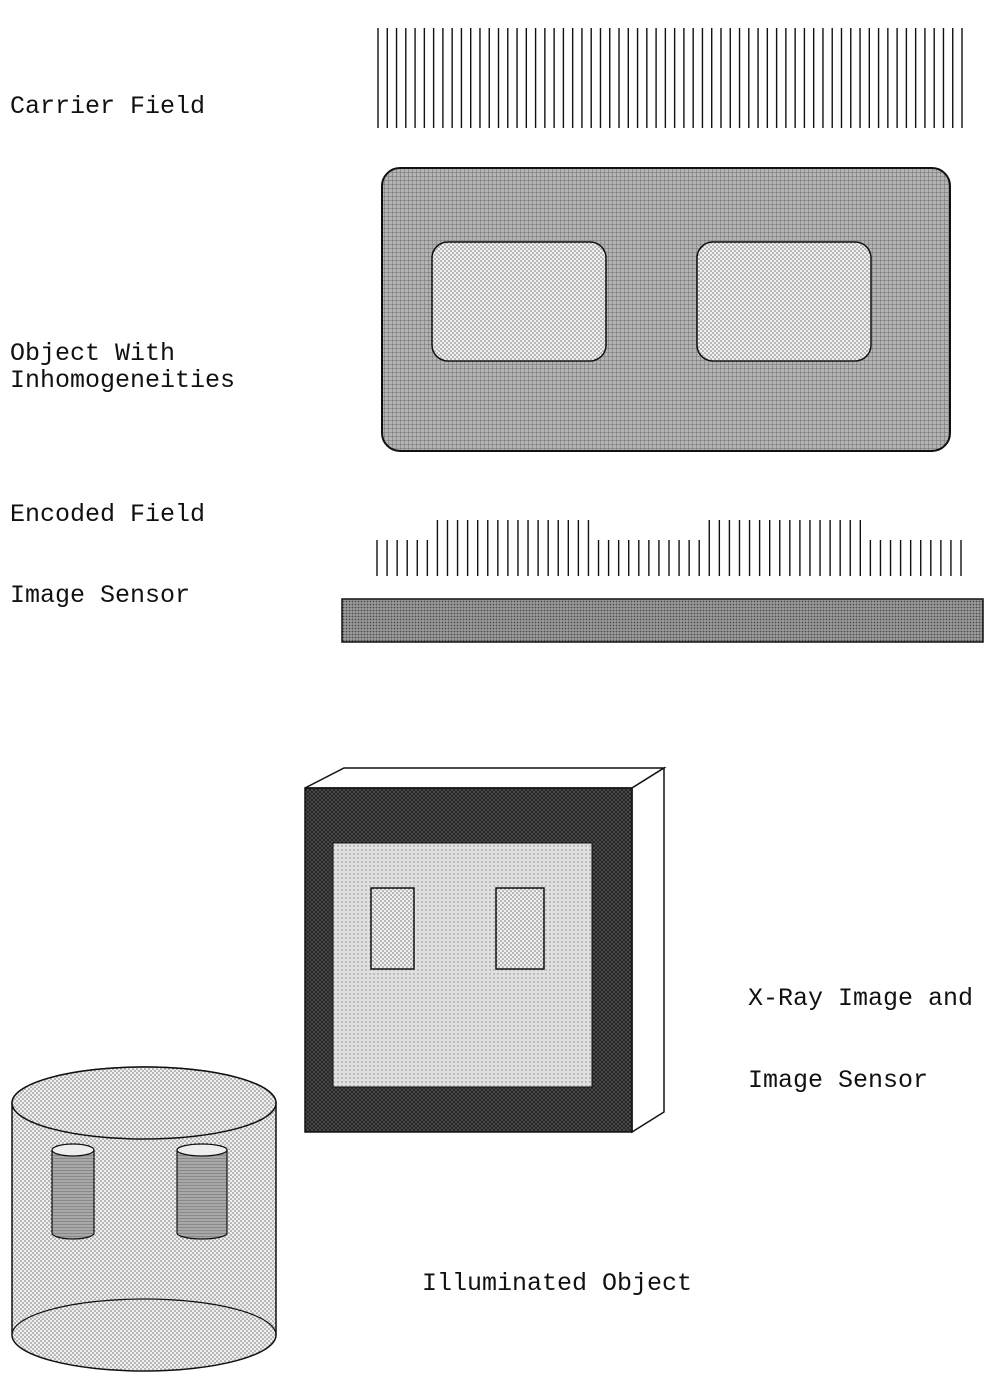 The width and height of the screenshot is (1000, 1386). I want to click on encoded-field-label: Encoded Field, so click(108, 514).